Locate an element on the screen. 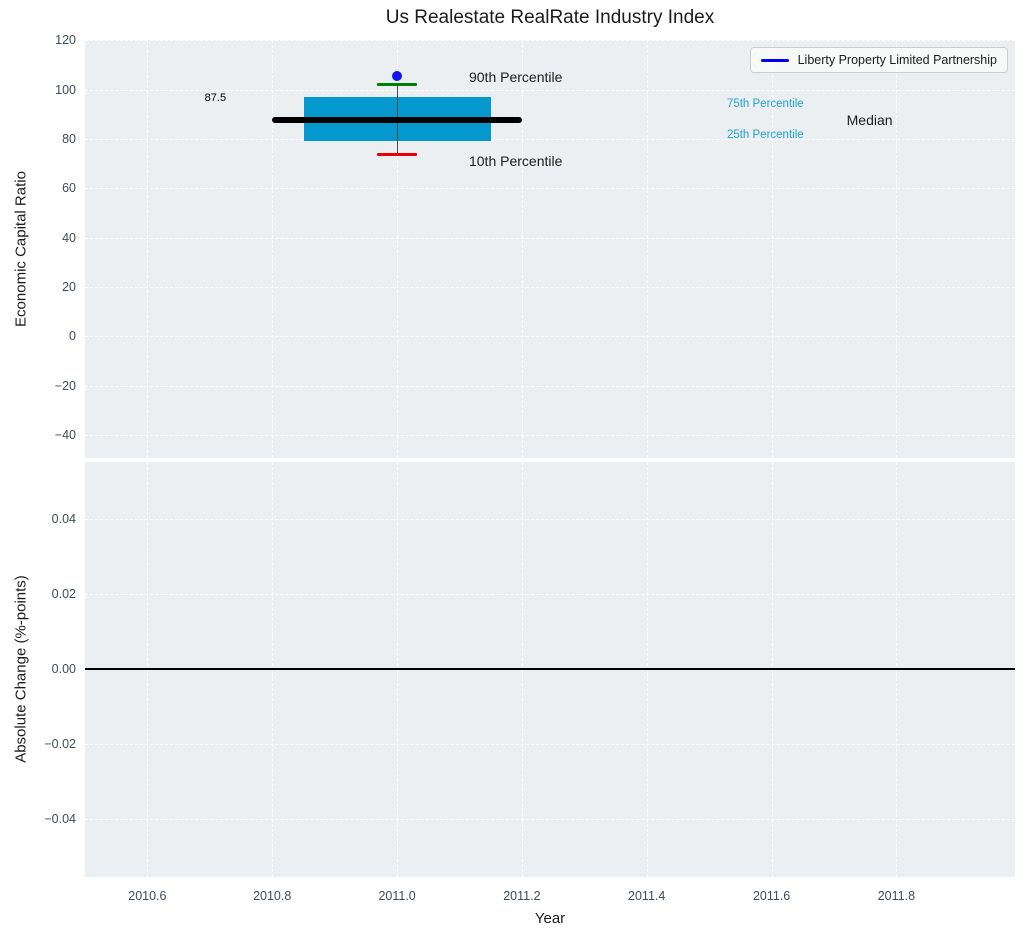  annotation-25th-percentile: 25th Percentile is located at coordinates (765, 134).